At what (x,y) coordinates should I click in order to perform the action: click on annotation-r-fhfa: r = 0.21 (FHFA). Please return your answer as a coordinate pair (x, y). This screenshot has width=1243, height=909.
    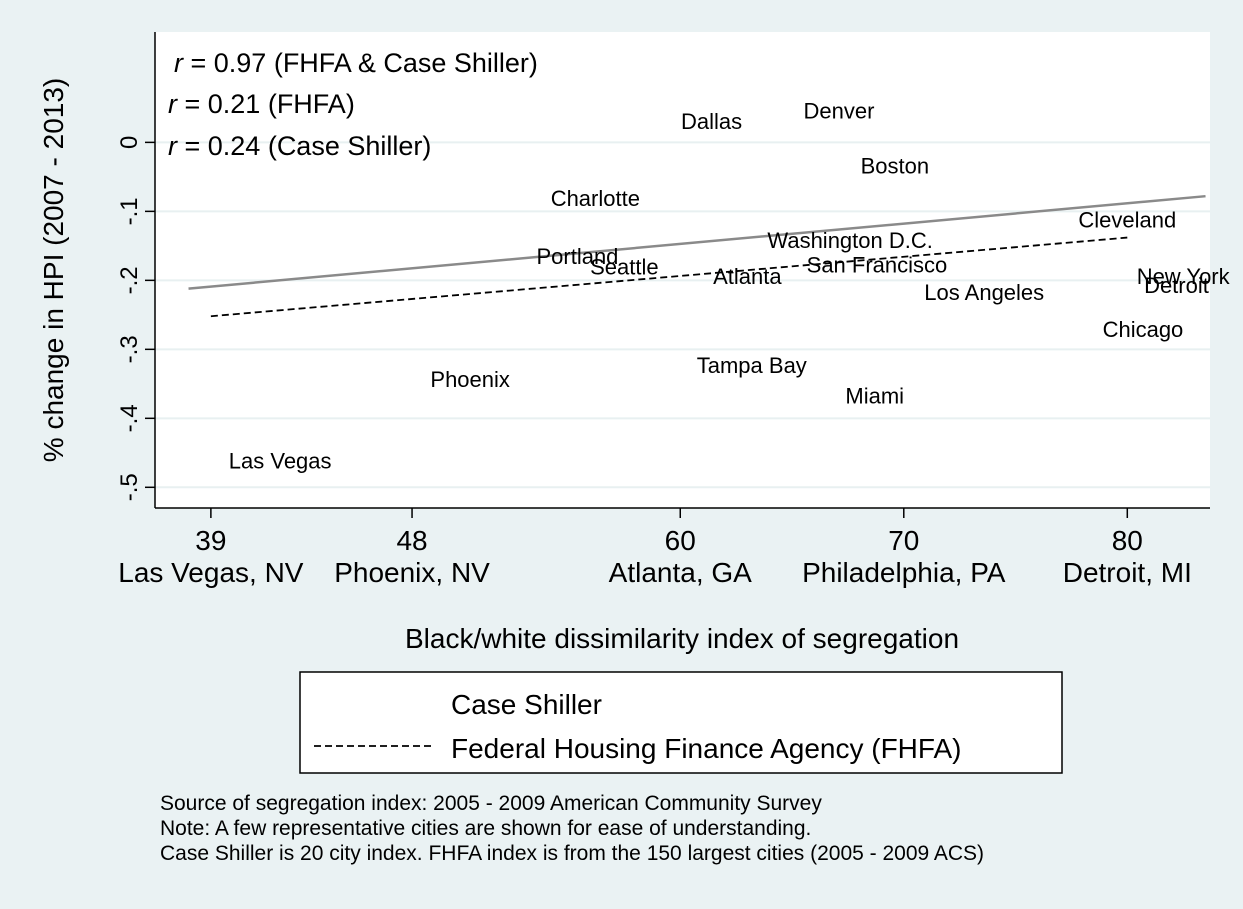
    Looking at the image, I should click on (261, 104).